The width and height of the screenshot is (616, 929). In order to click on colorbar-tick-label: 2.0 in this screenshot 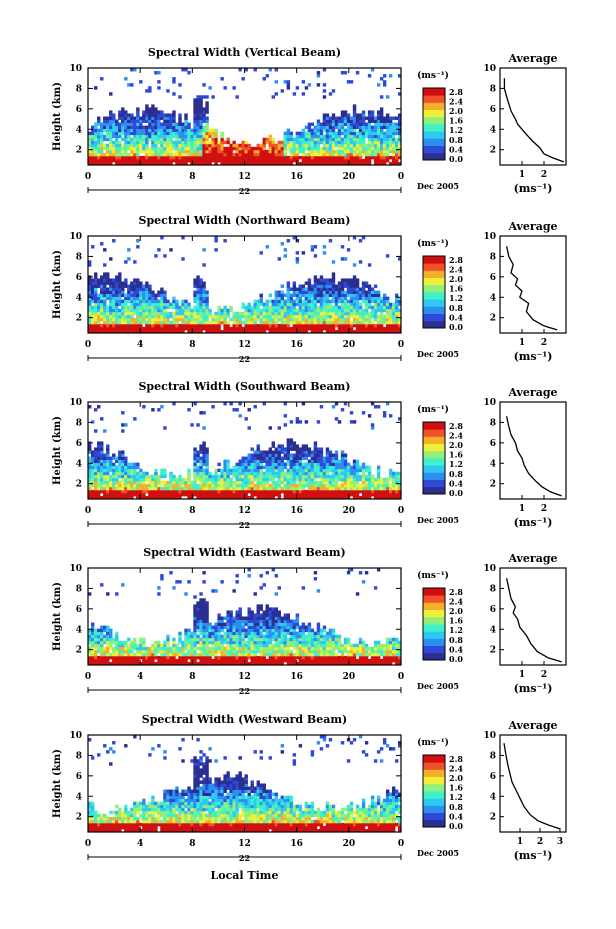, I will do `click(456, 279)`.